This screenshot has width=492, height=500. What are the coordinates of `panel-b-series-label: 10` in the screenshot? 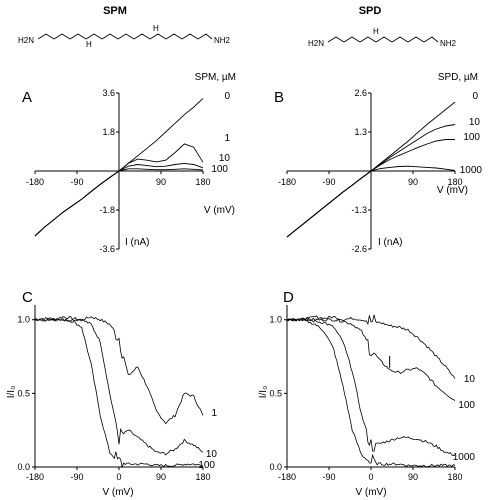 It's located at (475, 122).